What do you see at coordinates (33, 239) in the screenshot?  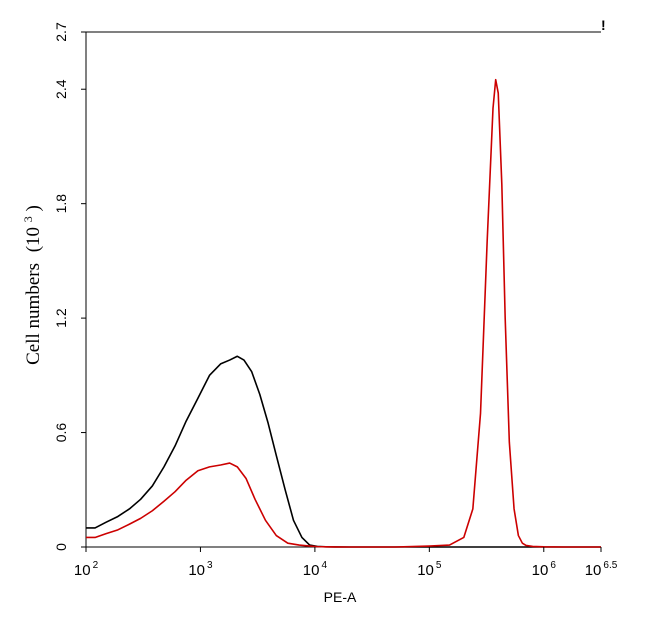 I see `y-axis-label-unit-base: (10` at bounding box center [33, 239].